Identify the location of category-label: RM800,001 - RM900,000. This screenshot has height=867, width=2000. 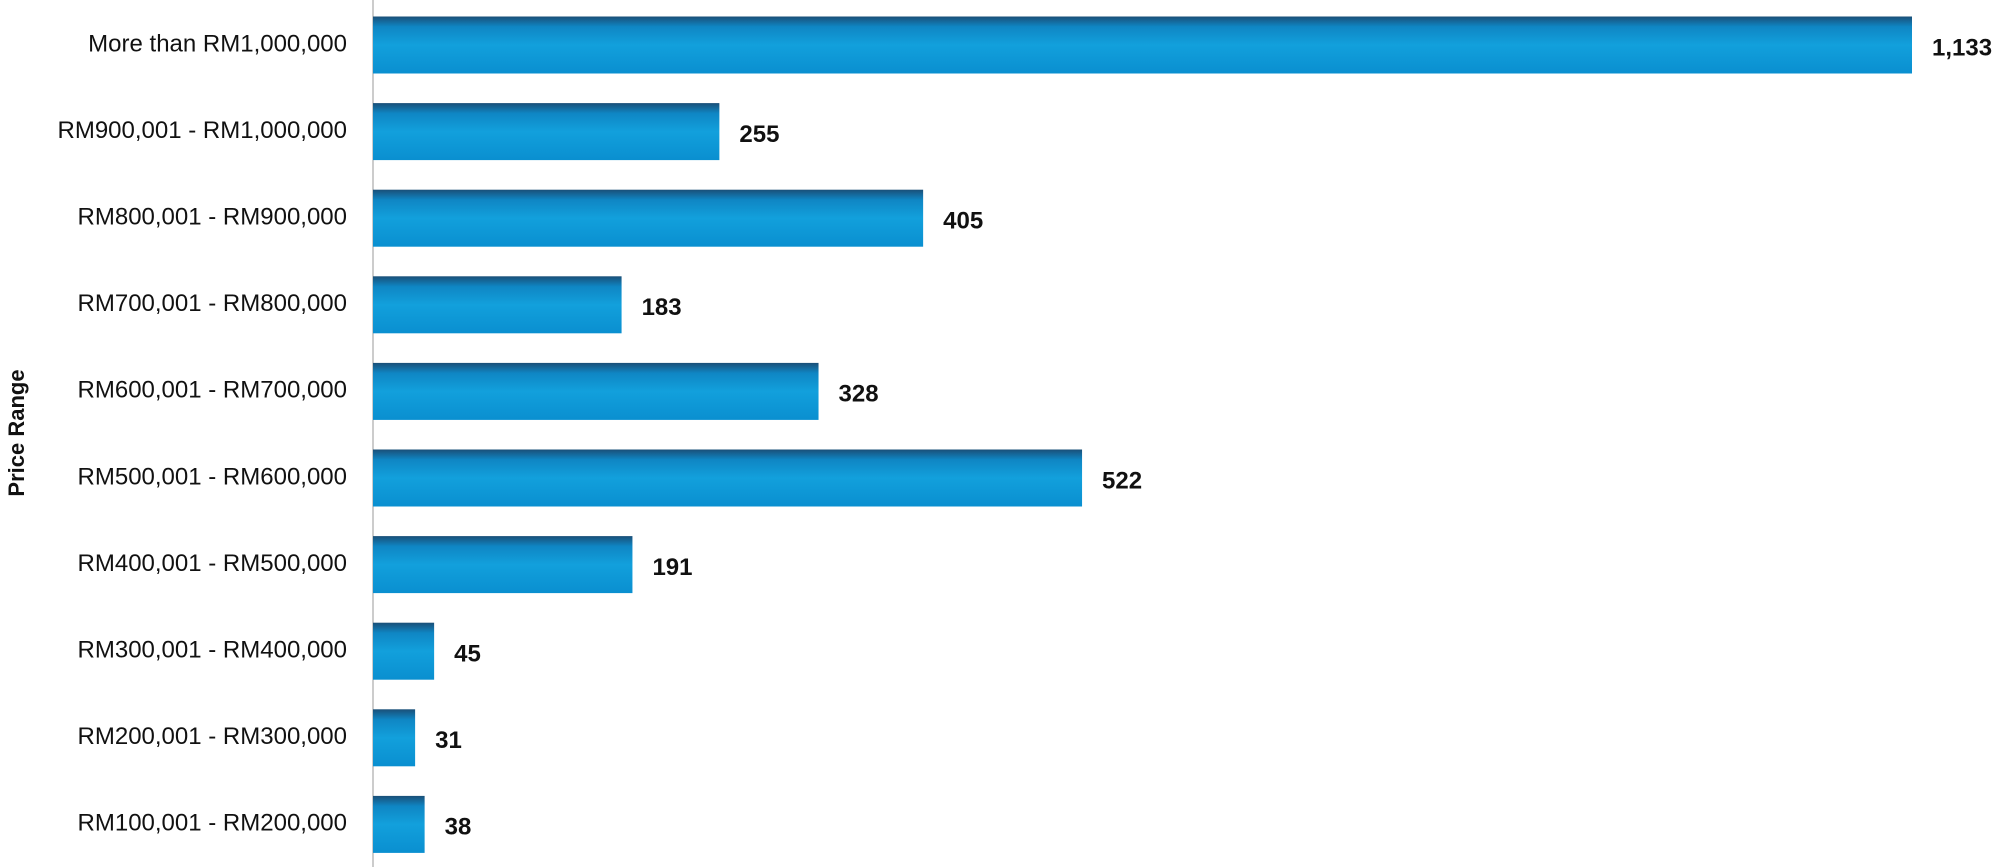
(212, 217).